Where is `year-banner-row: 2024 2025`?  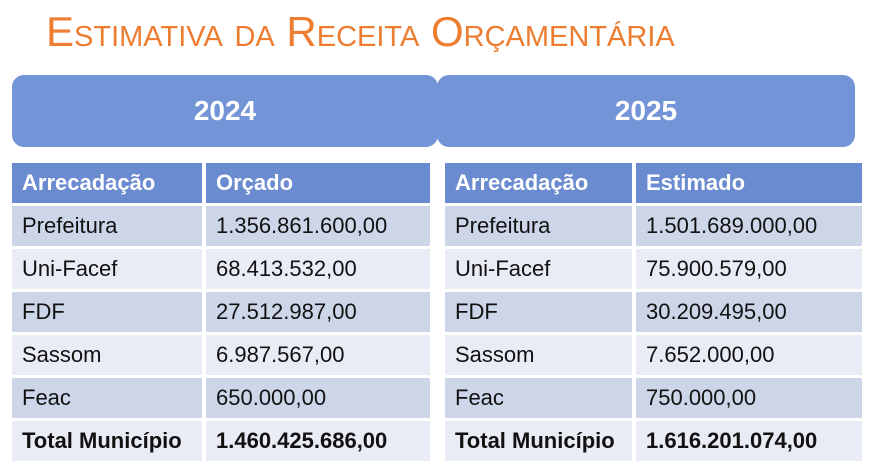 year-banner-row: 2024 2025 is located at coordinates (433, 111).